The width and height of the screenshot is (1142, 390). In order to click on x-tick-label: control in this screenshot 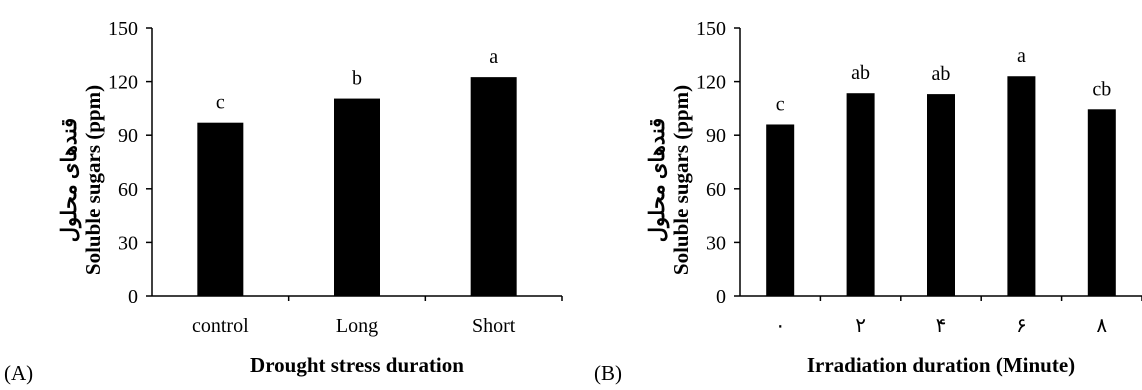, I will do `click(220, 326)`.